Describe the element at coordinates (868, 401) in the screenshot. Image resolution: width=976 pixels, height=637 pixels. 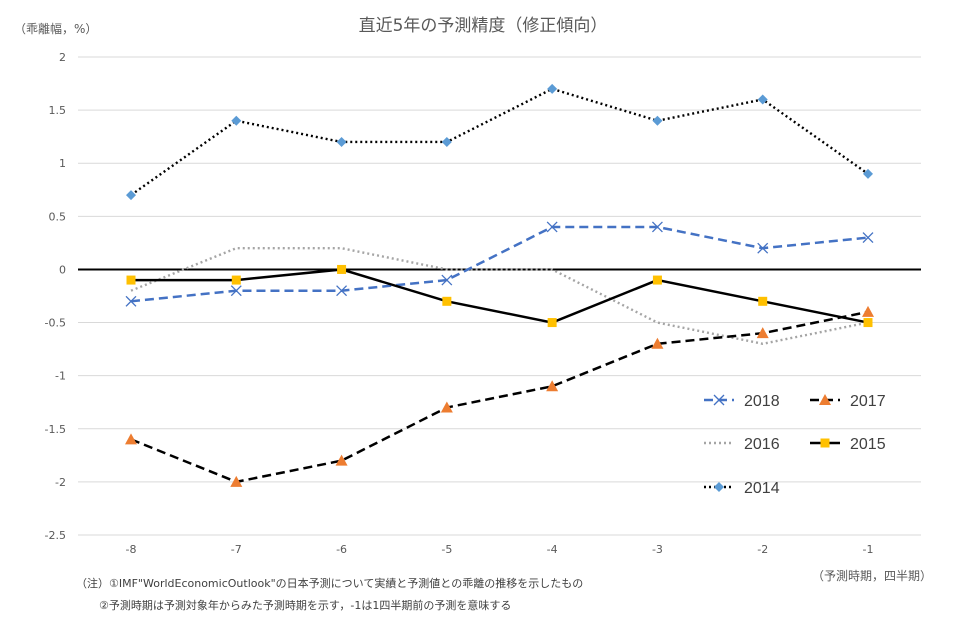
I see `legend-label: 2017` at that location.